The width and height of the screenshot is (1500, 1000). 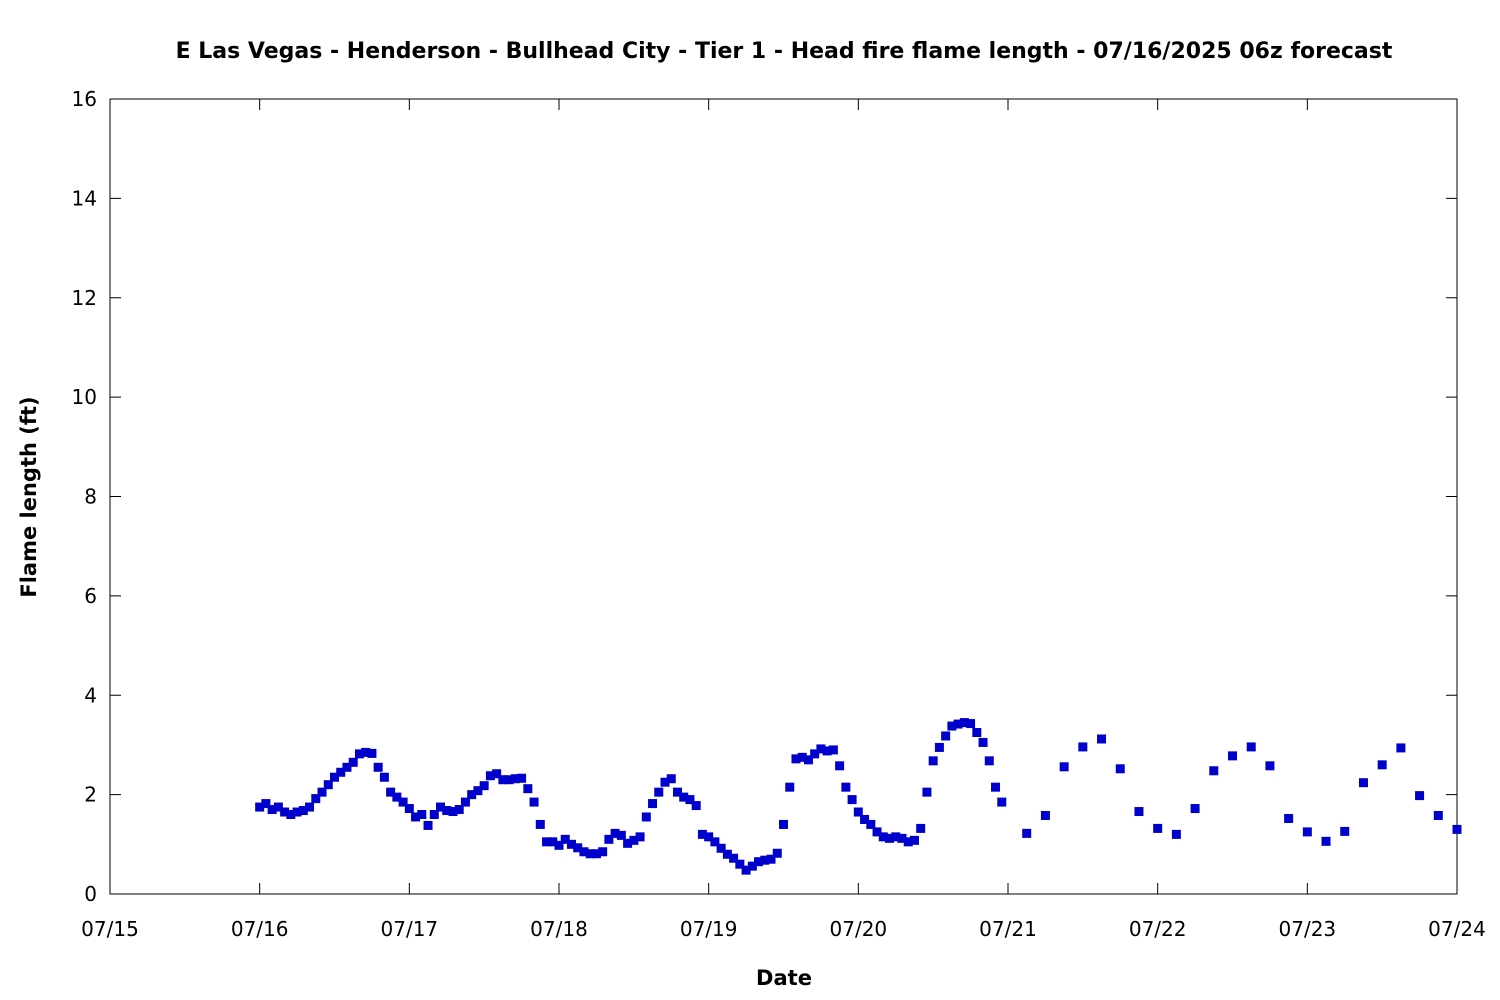 What do you see at coordinates (784, 978) in the screenshot?
I see `x-axis-label: Date` at bounding box center [784, 978].